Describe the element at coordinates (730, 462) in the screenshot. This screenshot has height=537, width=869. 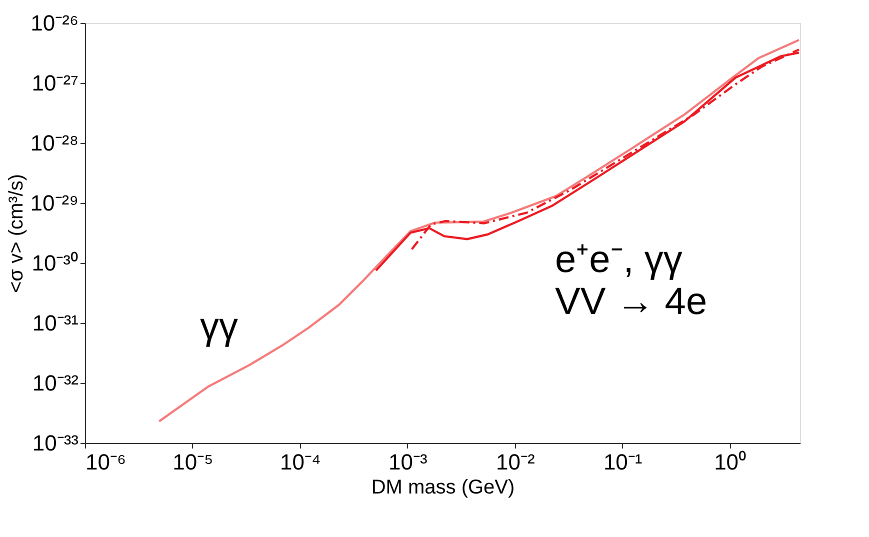
I see `x-tick-label: 10⁰` at that location.